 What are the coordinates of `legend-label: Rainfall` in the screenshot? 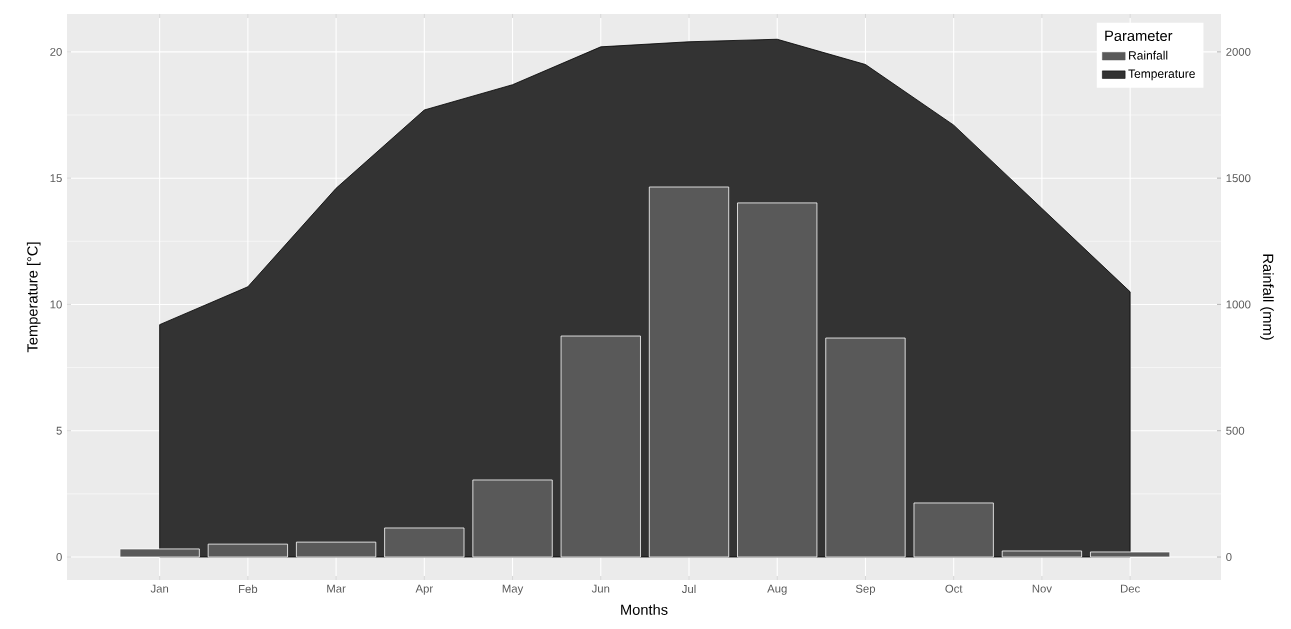 It's located at (1148, 55).